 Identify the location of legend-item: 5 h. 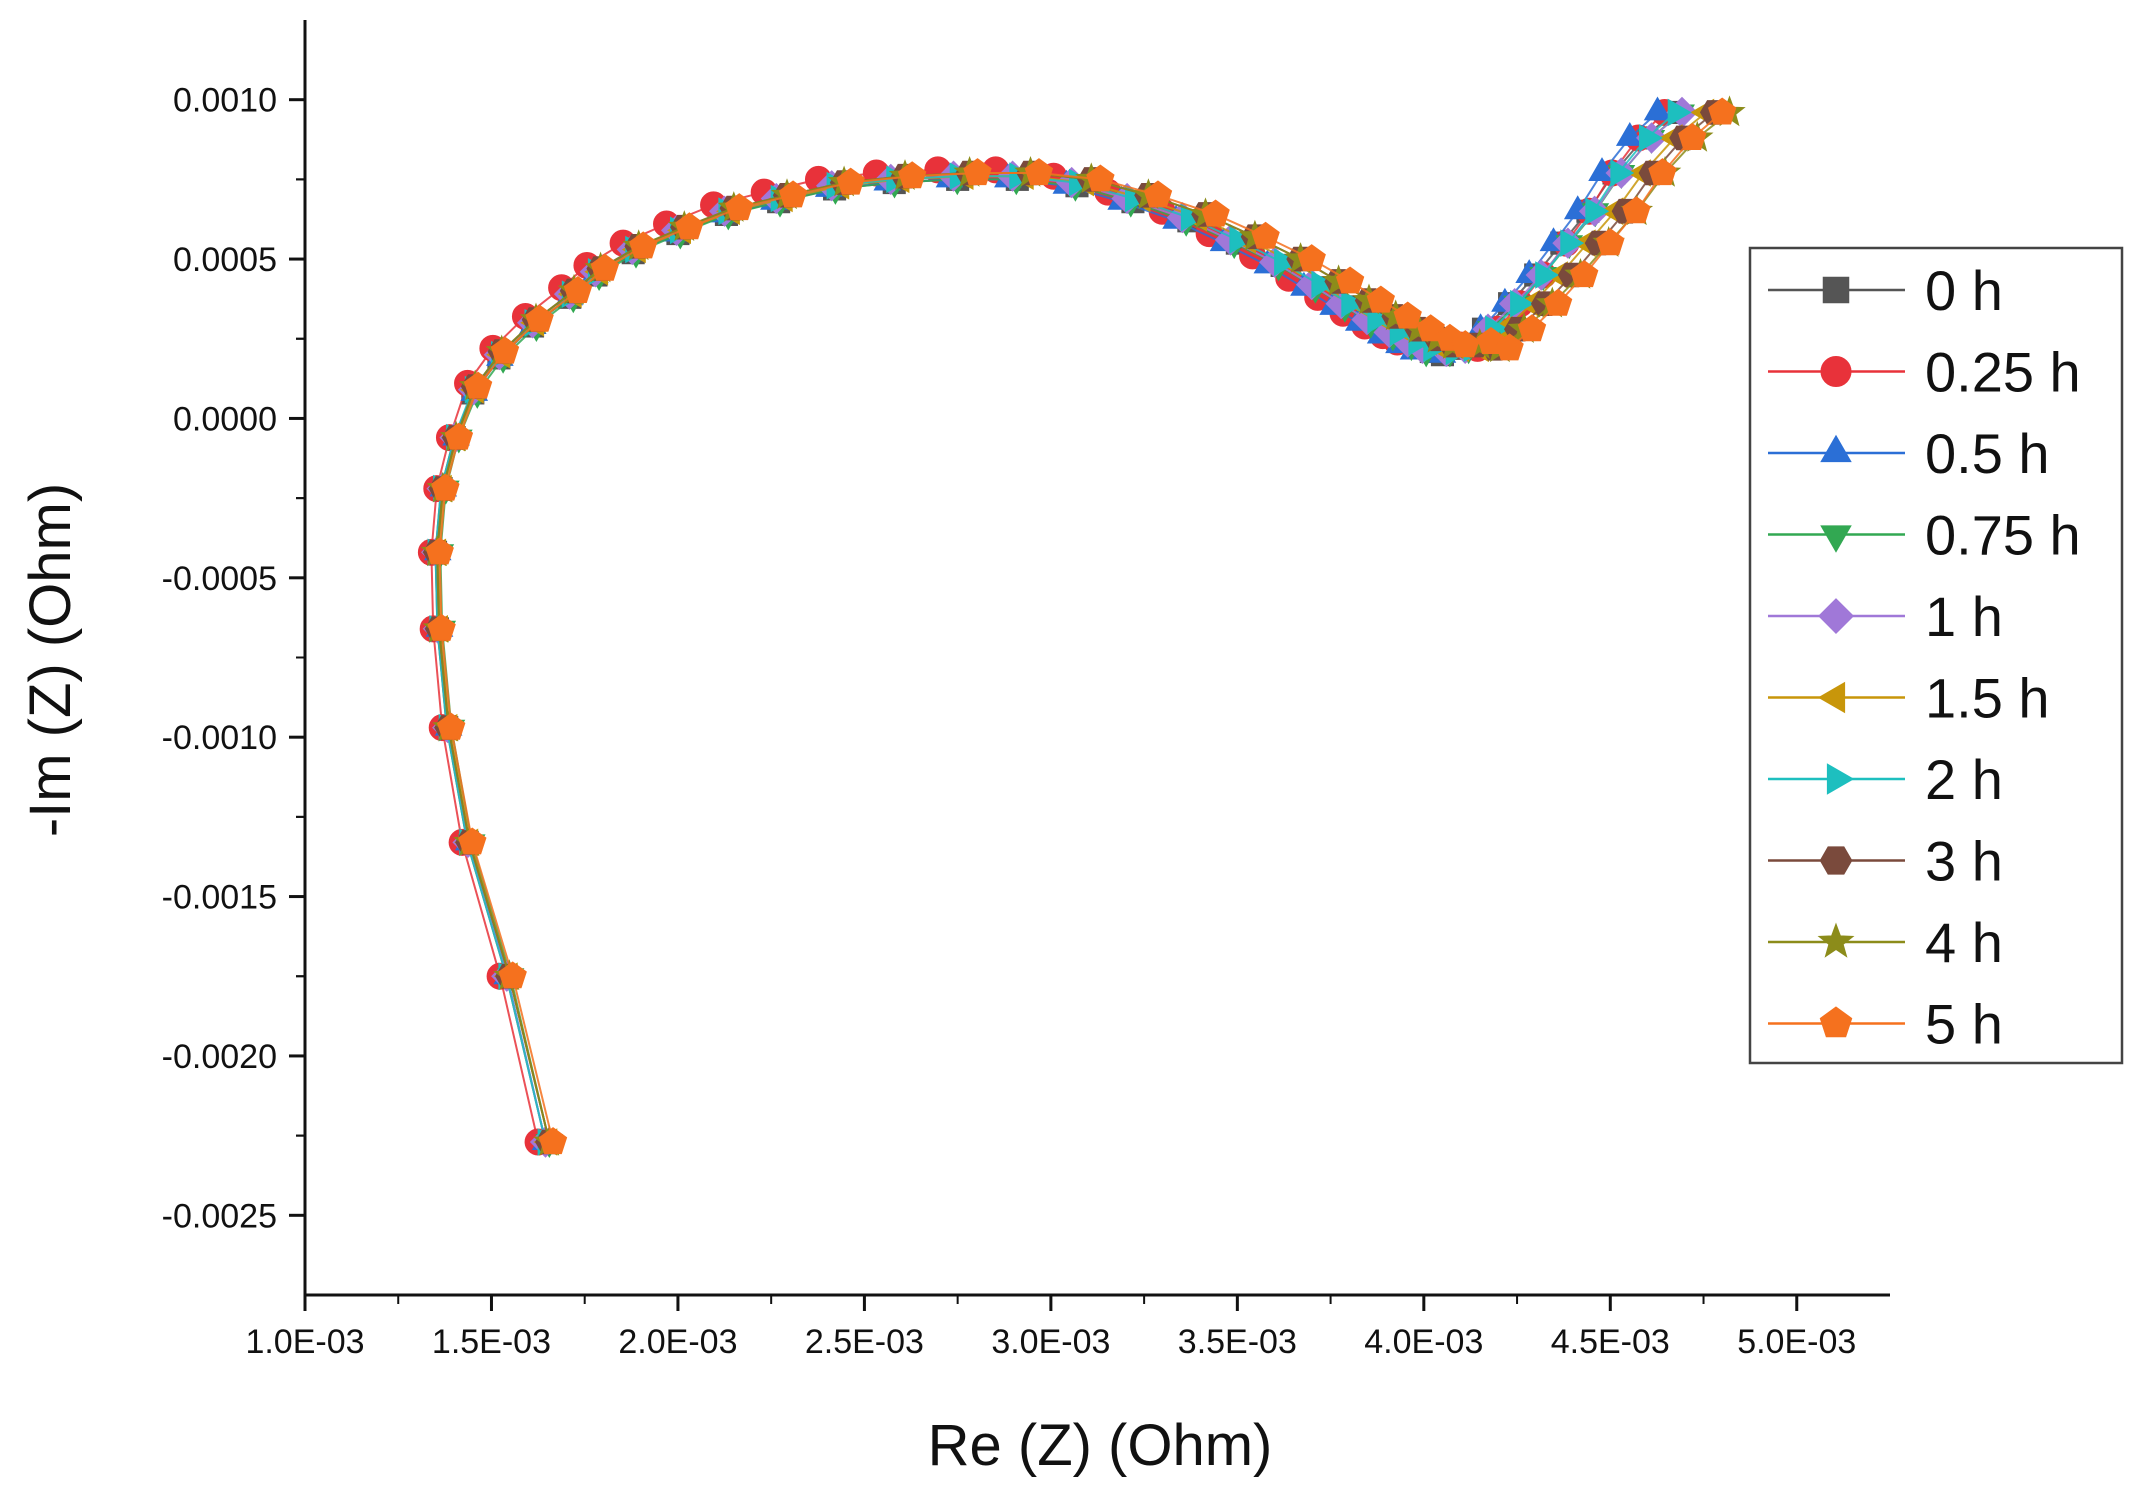
(1885, 1024).